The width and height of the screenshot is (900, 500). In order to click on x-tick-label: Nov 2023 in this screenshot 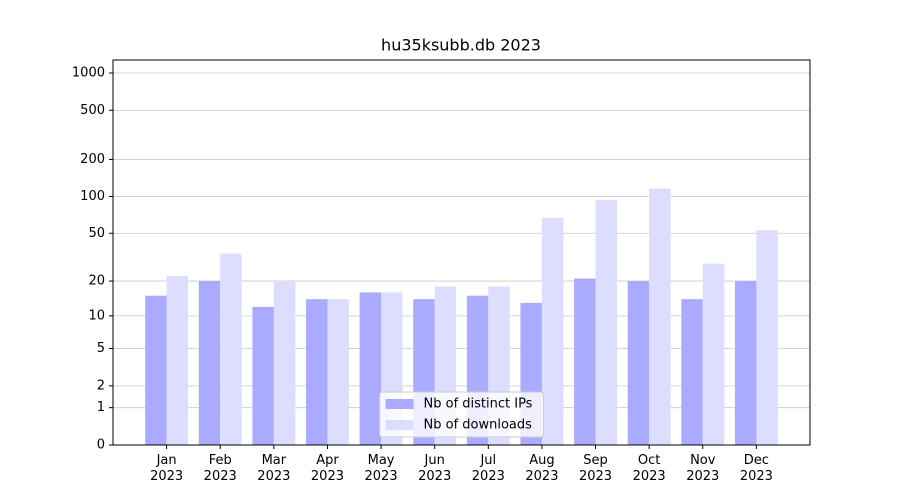, I will do `click(703, 468)`.